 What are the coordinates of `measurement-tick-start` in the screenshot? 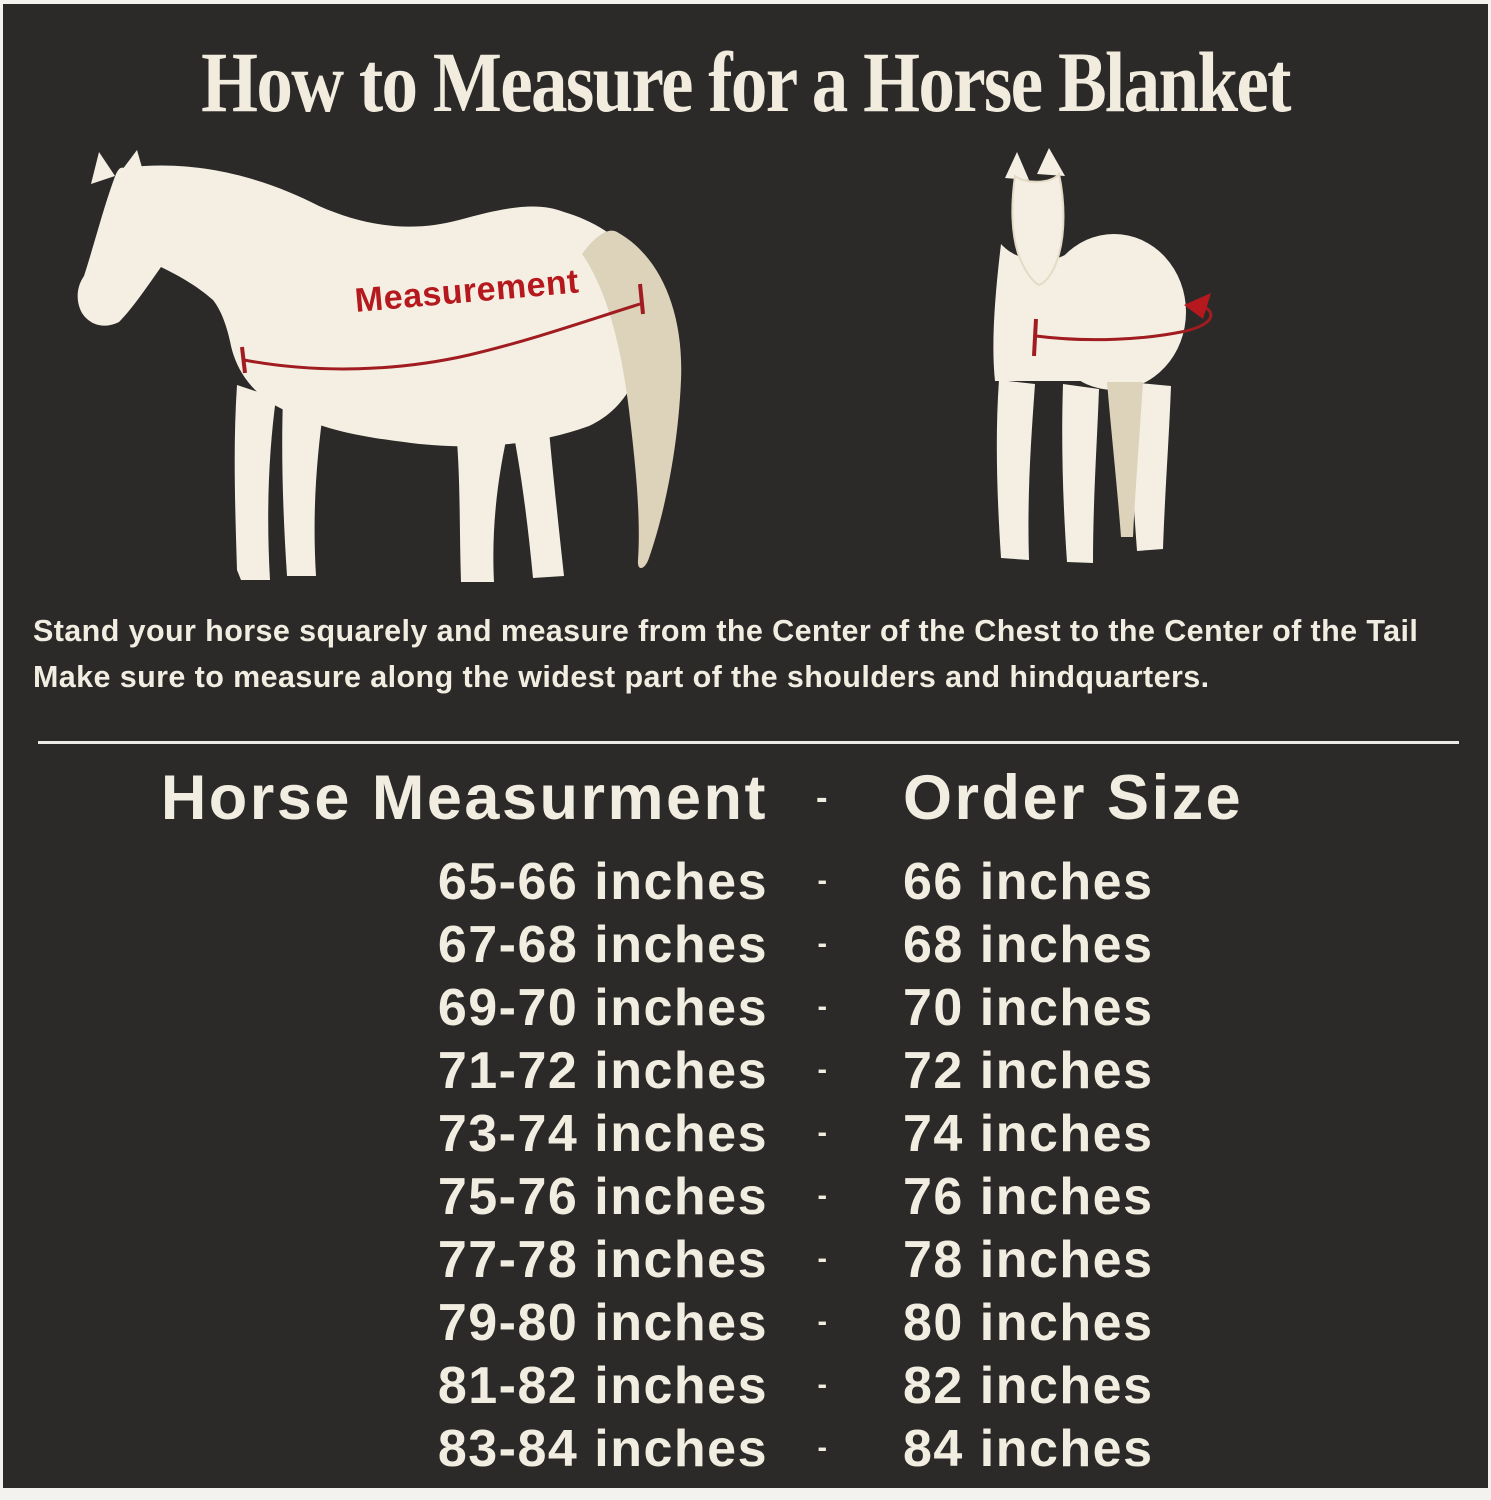 It's located at (243, 360).